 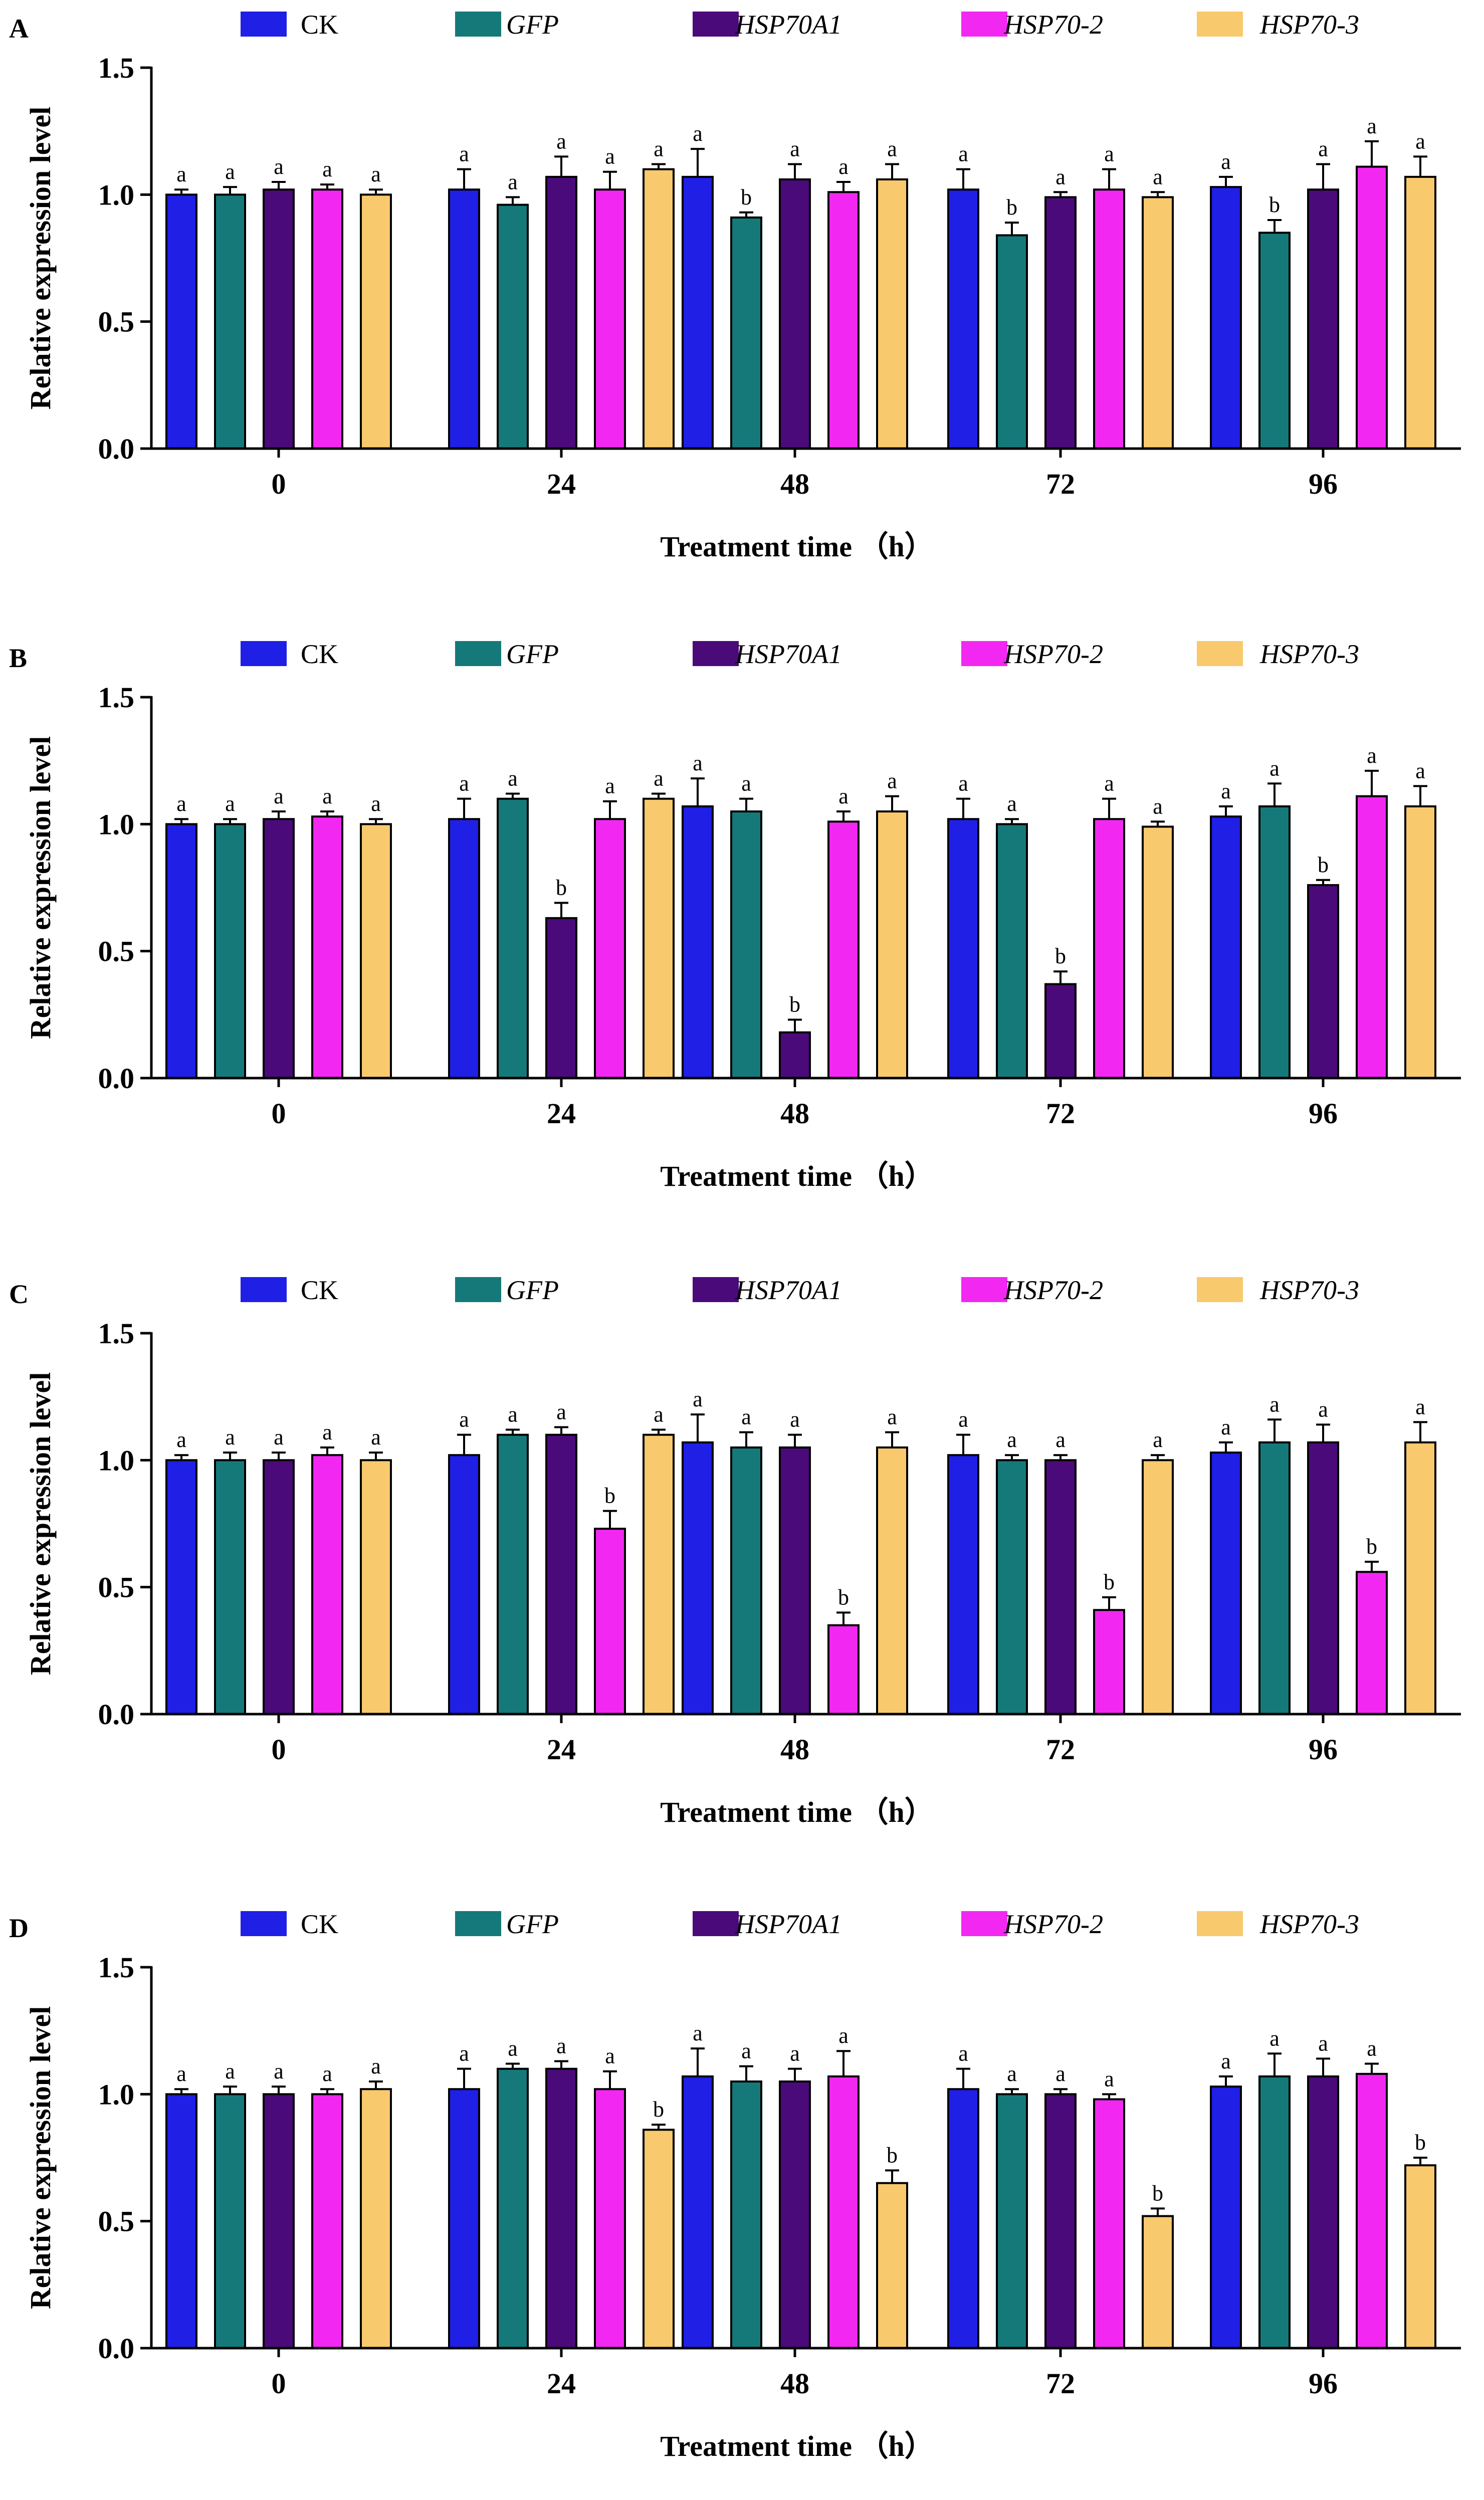 I want to click on legend-label-ck: CK, so click(x=319, y=25).